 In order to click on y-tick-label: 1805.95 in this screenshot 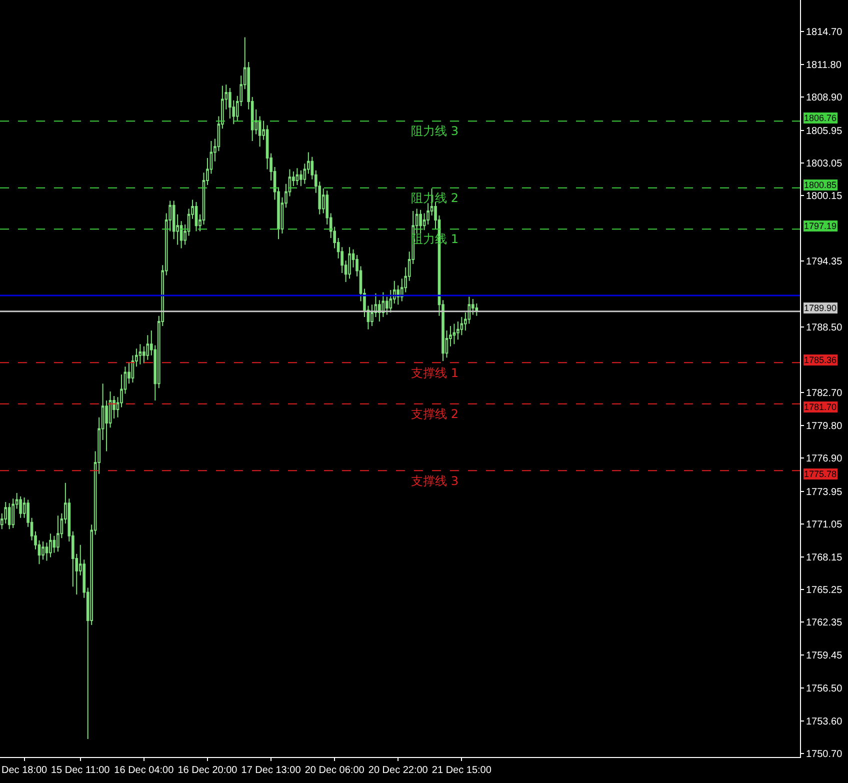, I will do `click(824, 131)`.